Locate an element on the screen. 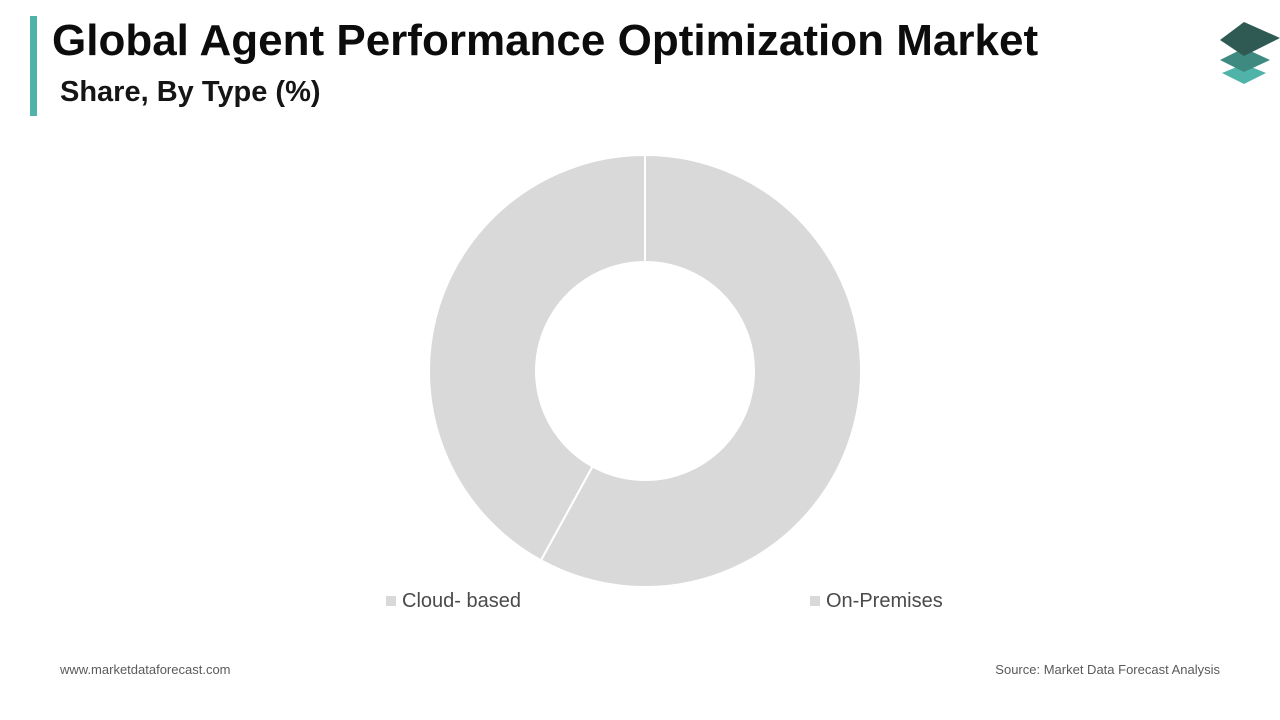  footer-website: www.marketdataforecast.com is located at coordinates (145, 669).